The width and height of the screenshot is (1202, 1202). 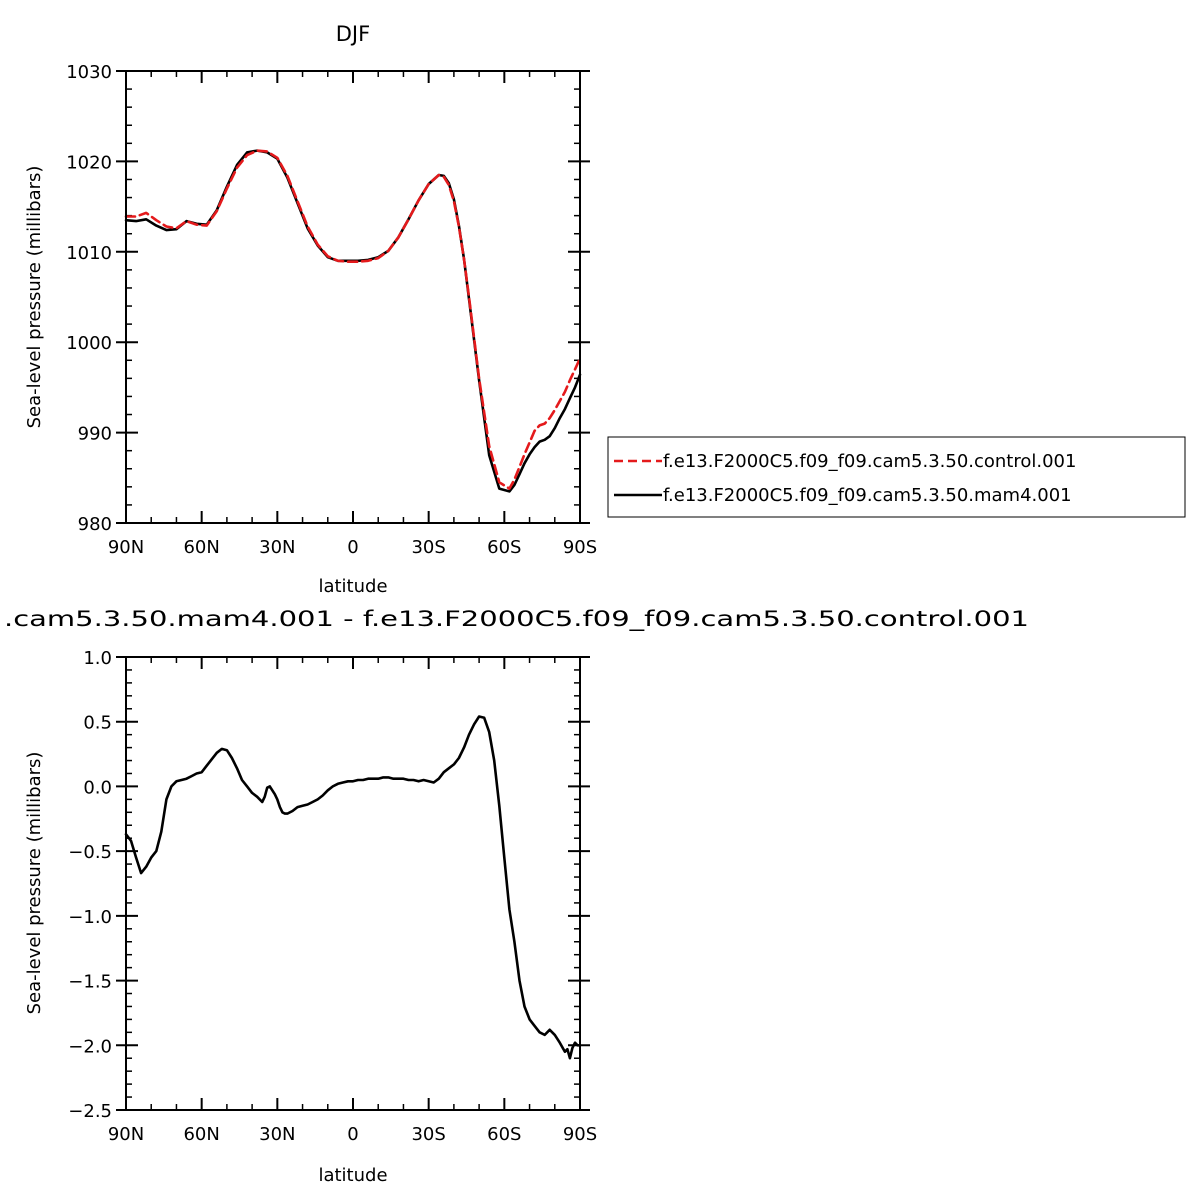 What do you see at coordinates (352, 1175) in the screenshot?
I see `bottom-x-axis-label: latitude` at bounding box center [352, 1175].